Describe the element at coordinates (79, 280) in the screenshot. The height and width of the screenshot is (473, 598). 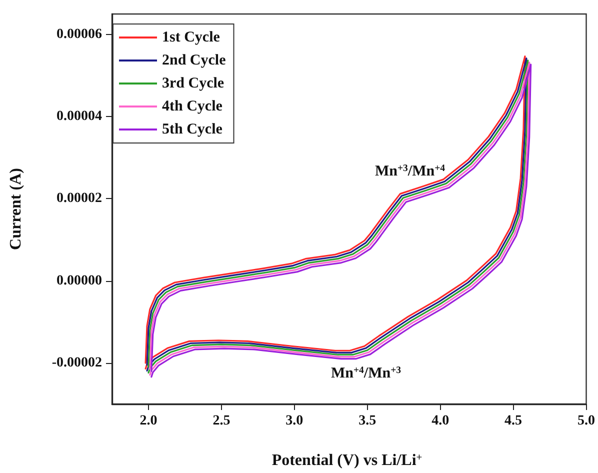
I see `y-tick-label: 0.00000` at that location.